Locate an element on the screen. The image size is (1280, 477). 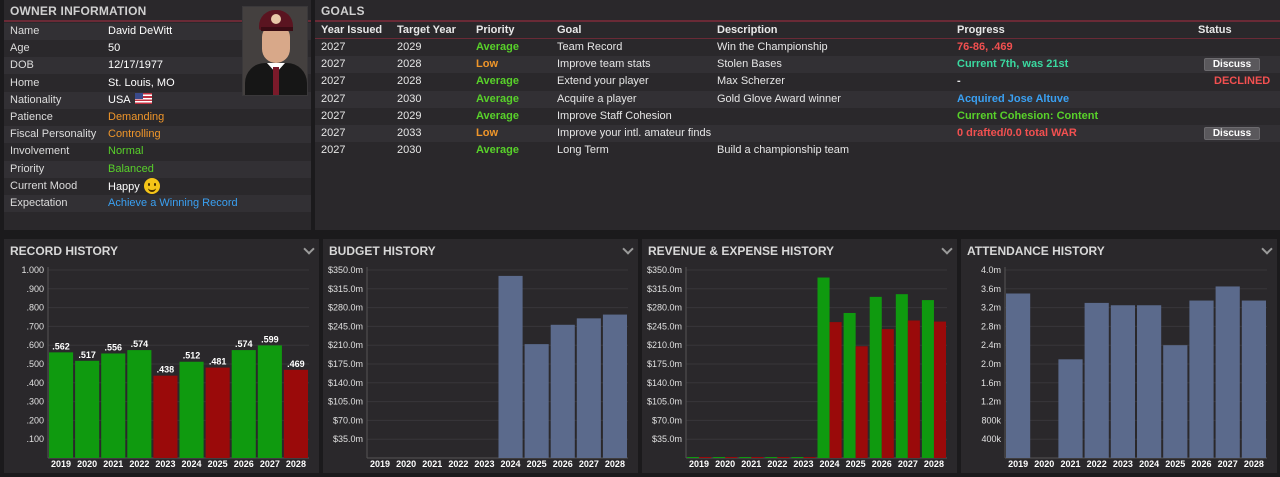
y-tick-label: $210.0m is located at coordinates (664, 345).